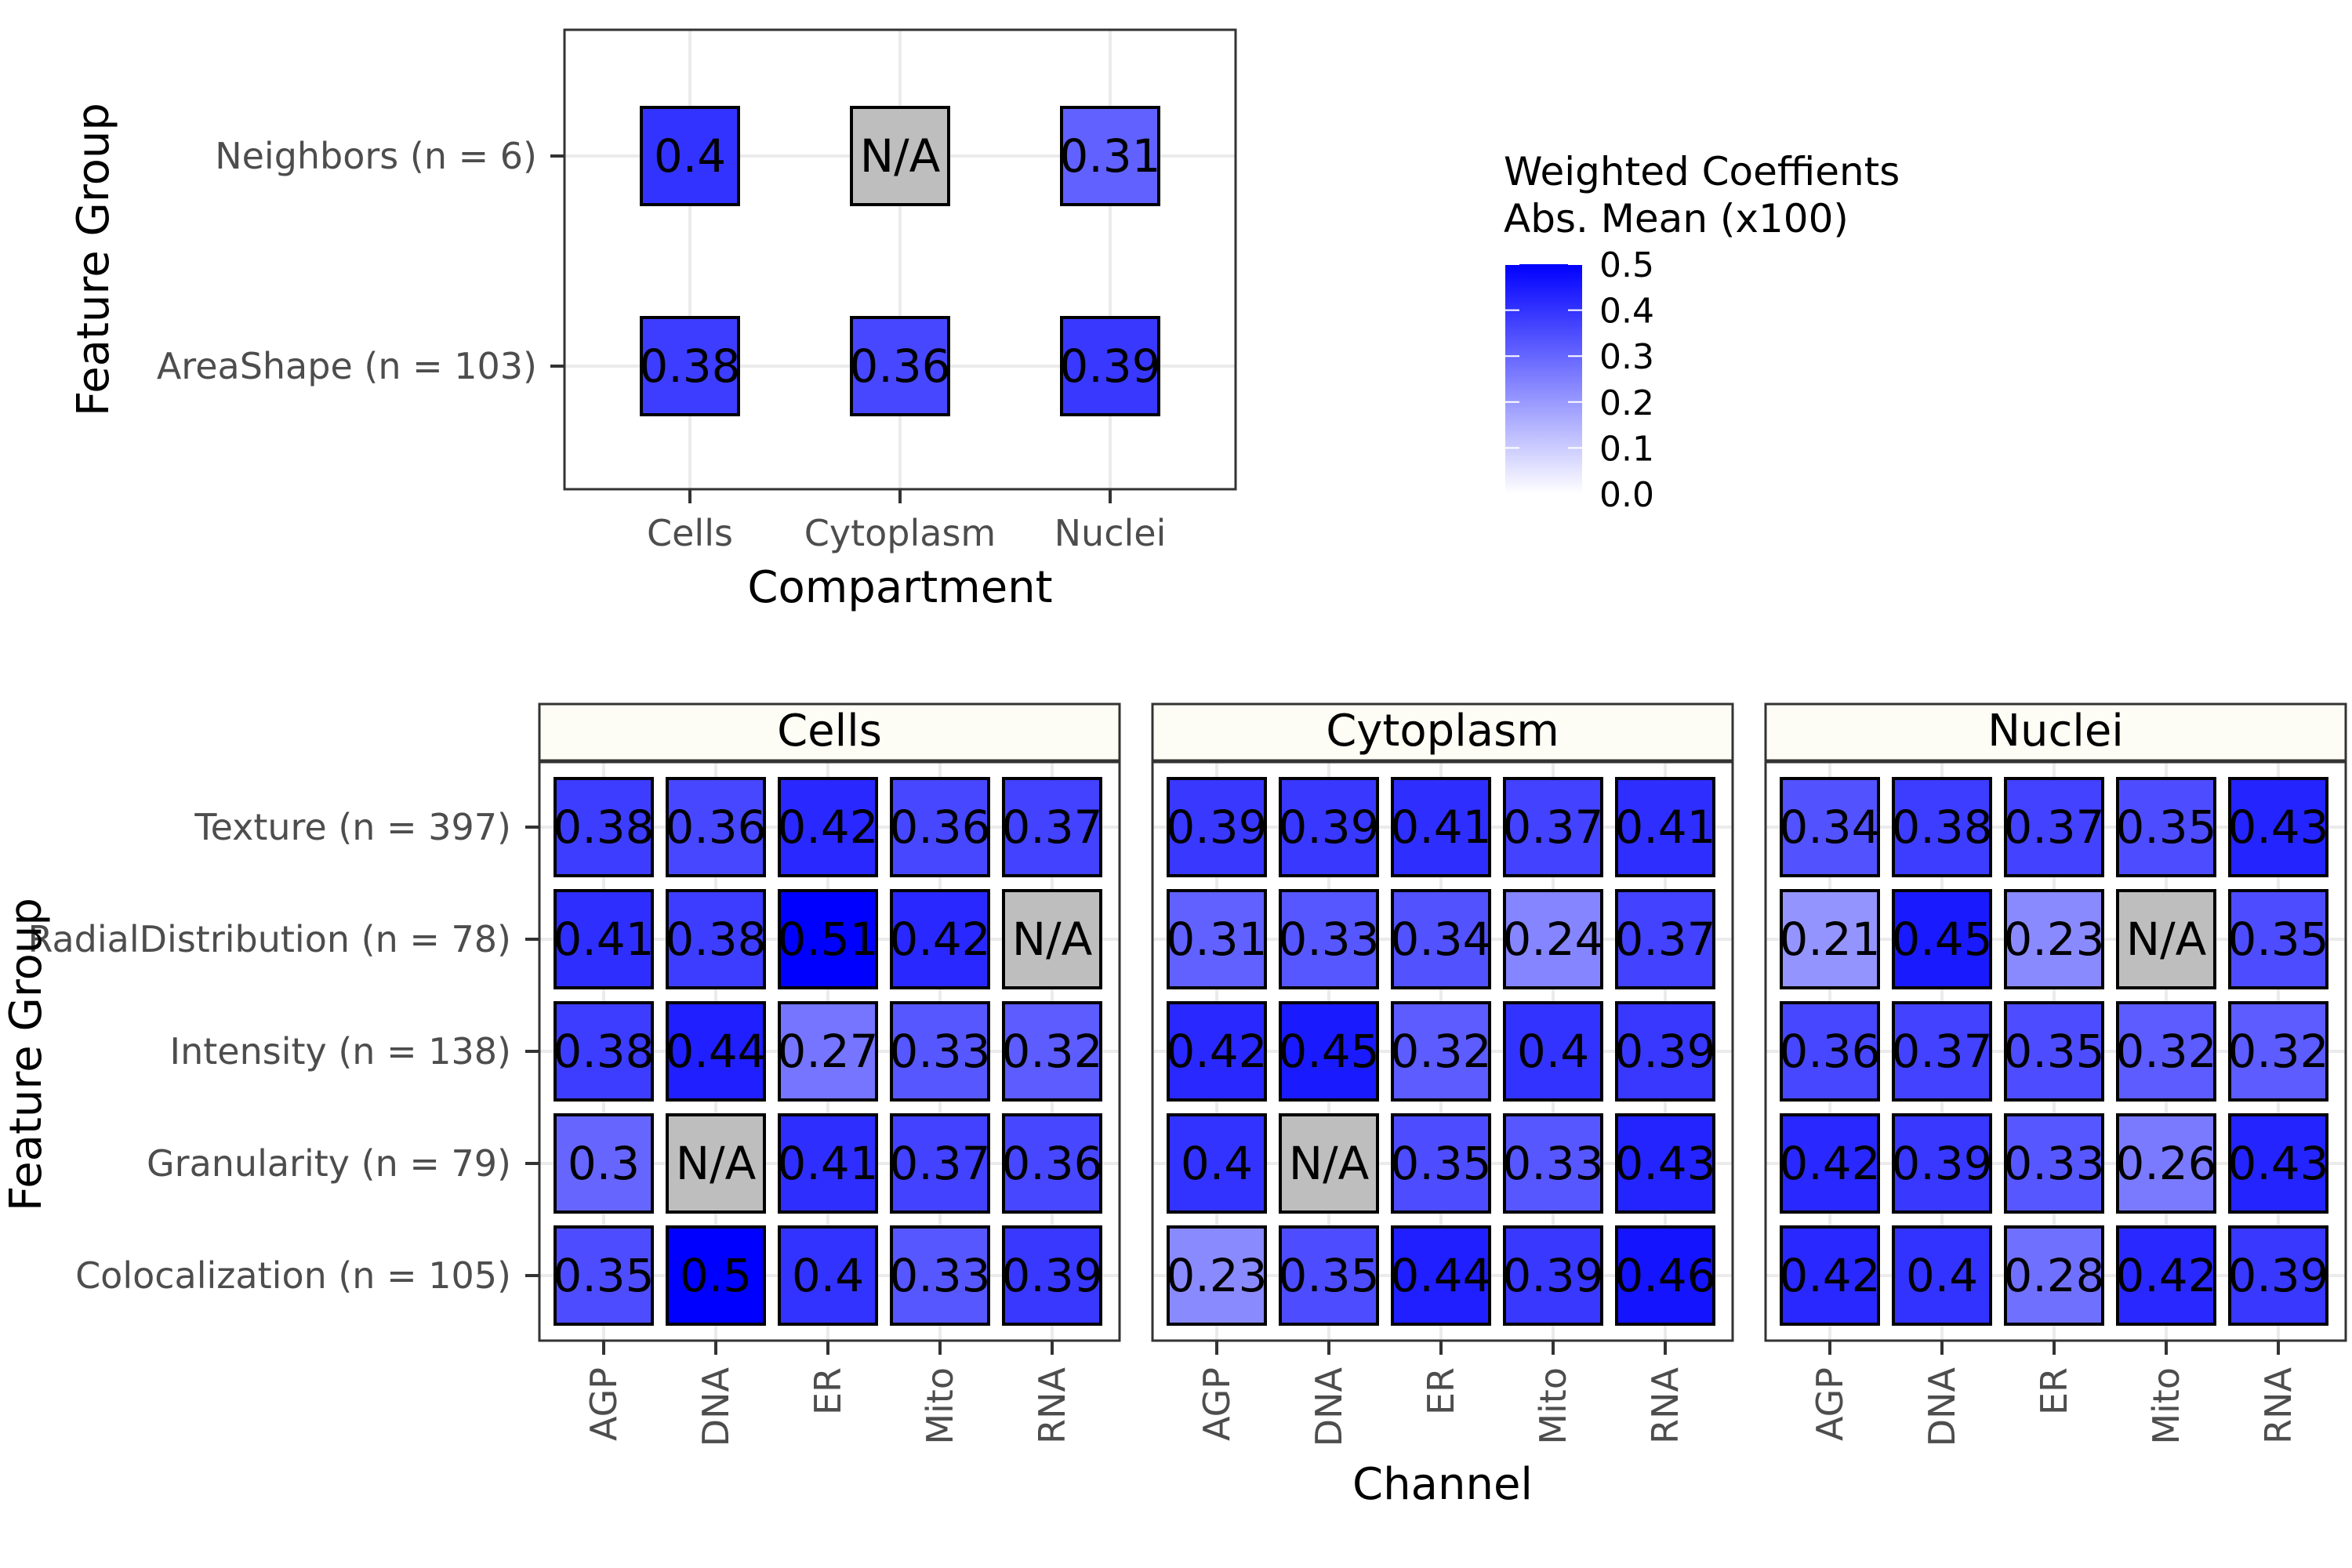  I want to click on legend-tick-label: 0.2, so click(1626, 403).